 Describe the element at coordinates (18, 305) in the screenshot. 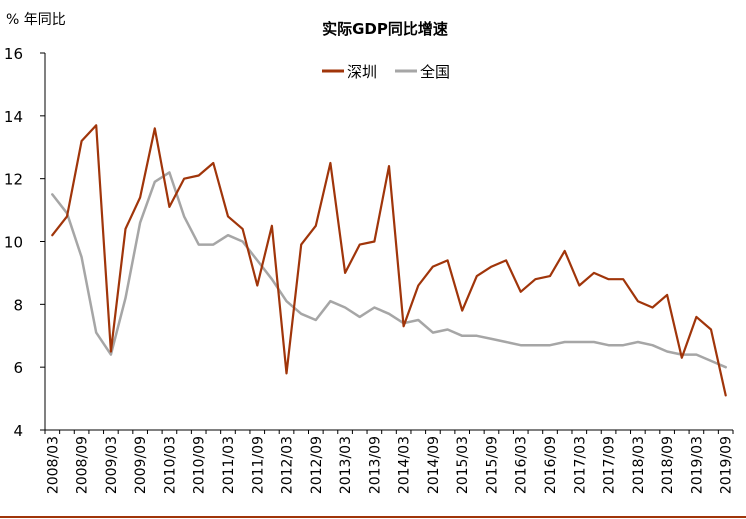

I see `y-tick-label: 8` at that location.